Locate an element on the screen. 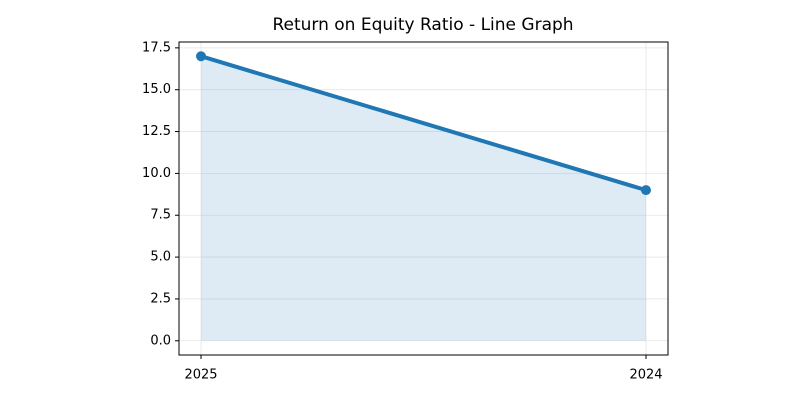 Image resolution: width=800 pixels, height=400 pixels. y-tick-label: 5.0 is located at coordinates (160, 257).